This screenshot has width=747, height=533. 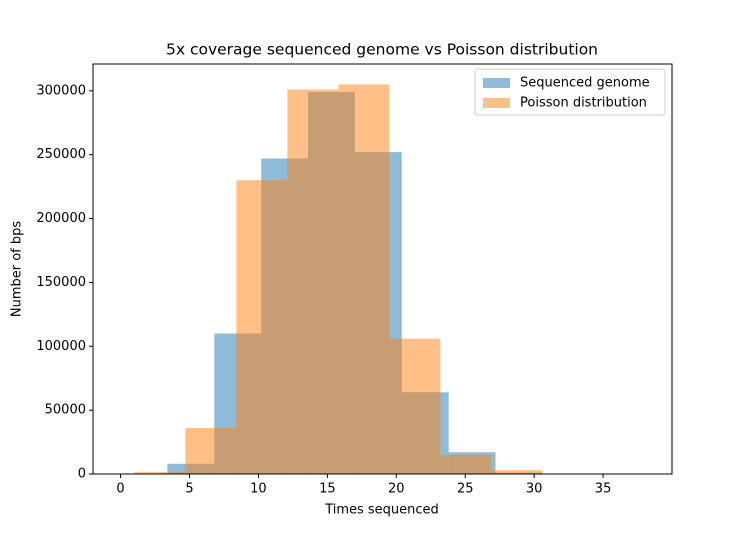 I want to click on x-tick-label: 25, so click(x=465, y=489).